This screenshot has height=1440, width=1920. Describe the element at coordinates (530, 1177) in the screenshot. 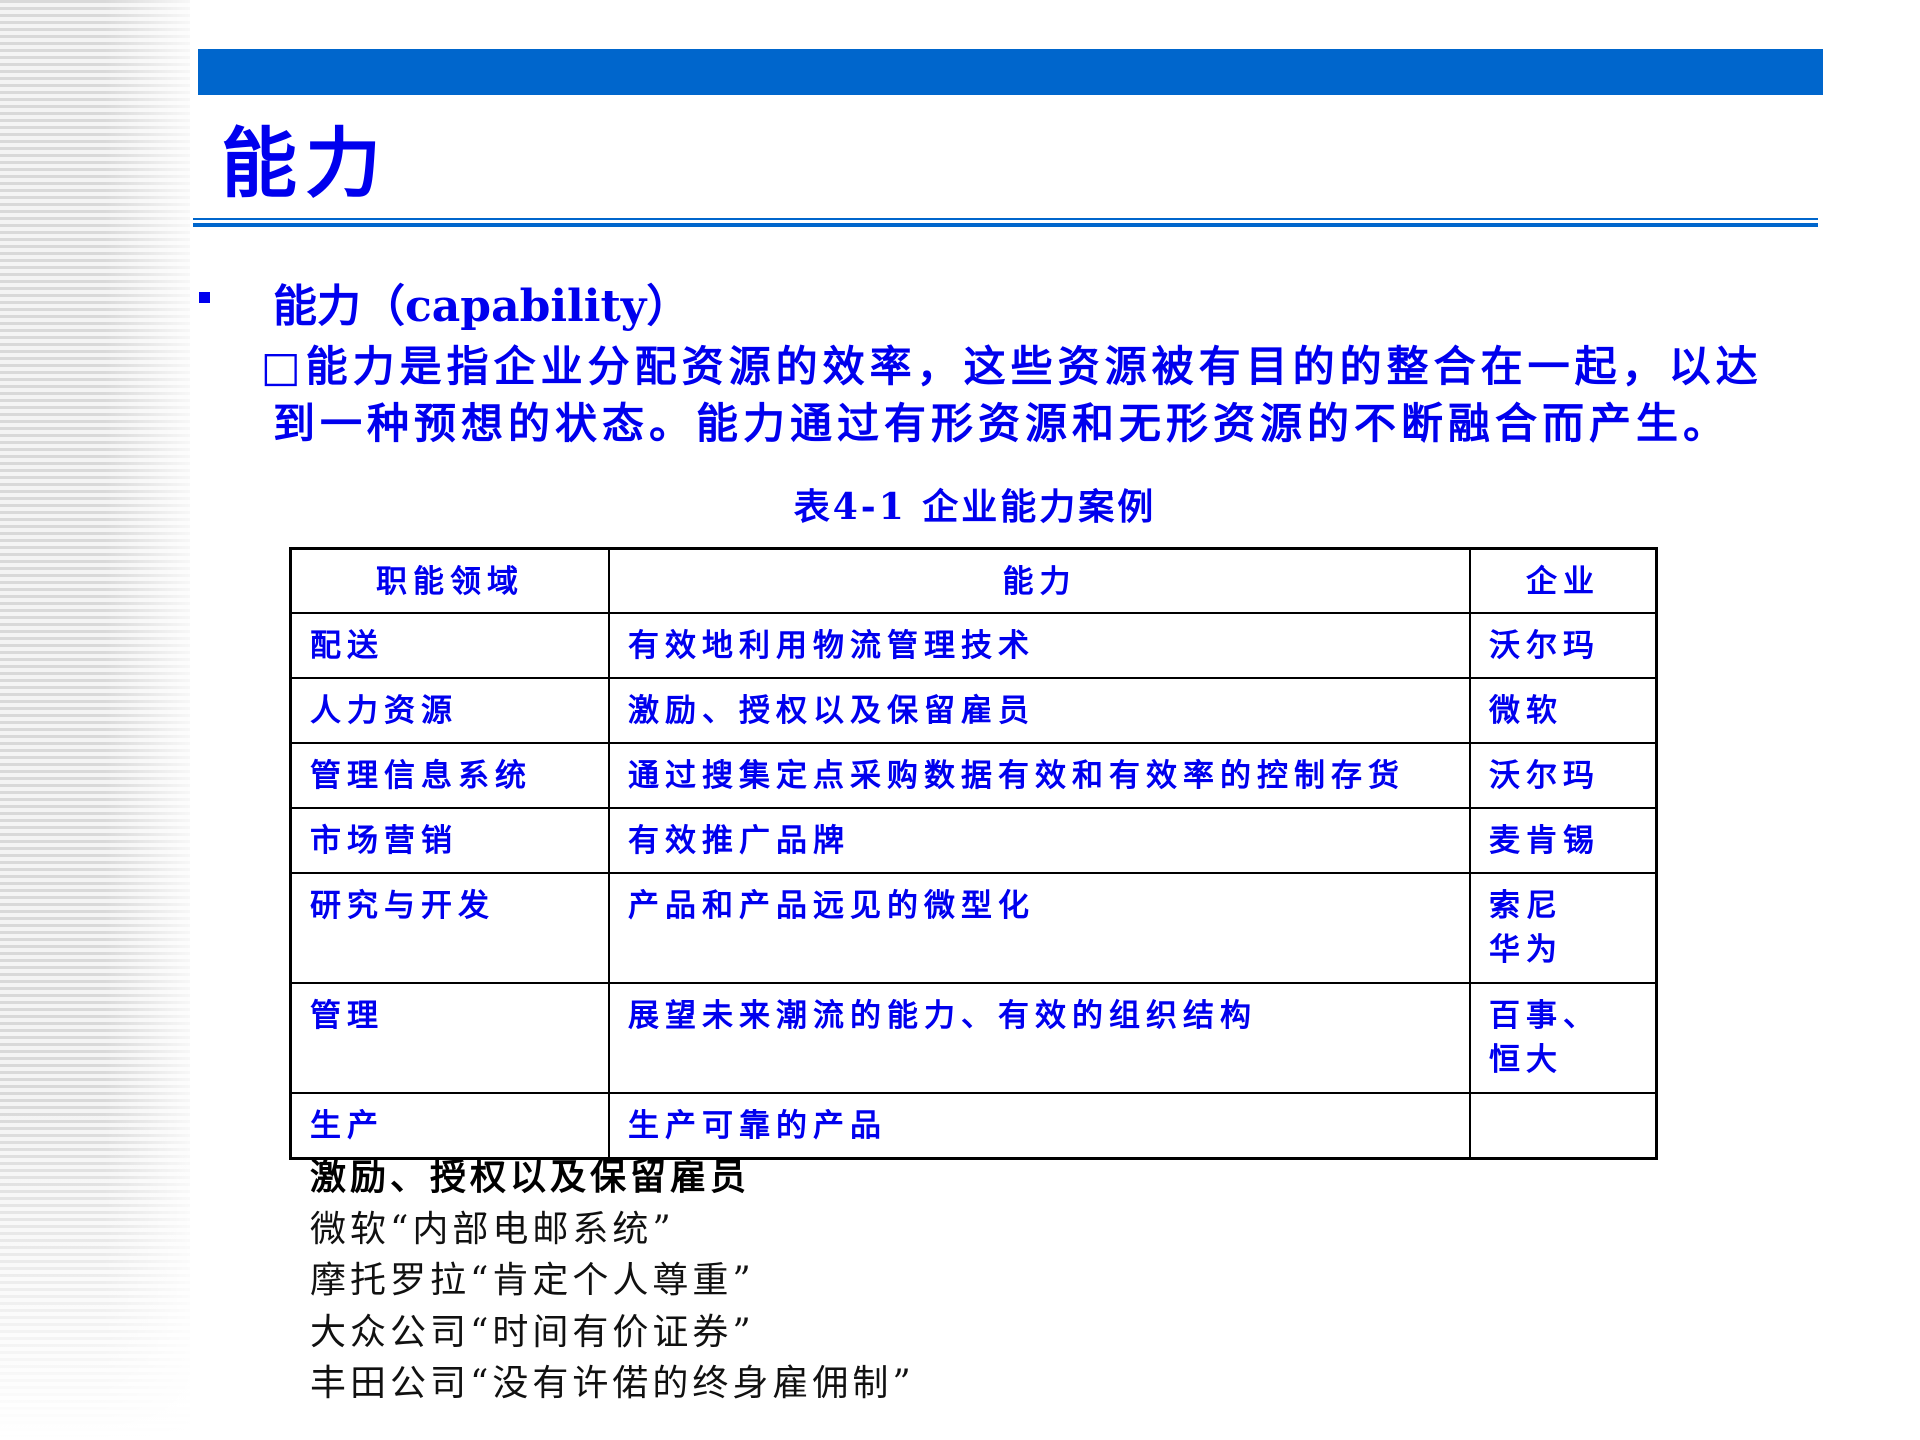

I see `notes-heading: 激励、授权以及保留雇员` at that location.